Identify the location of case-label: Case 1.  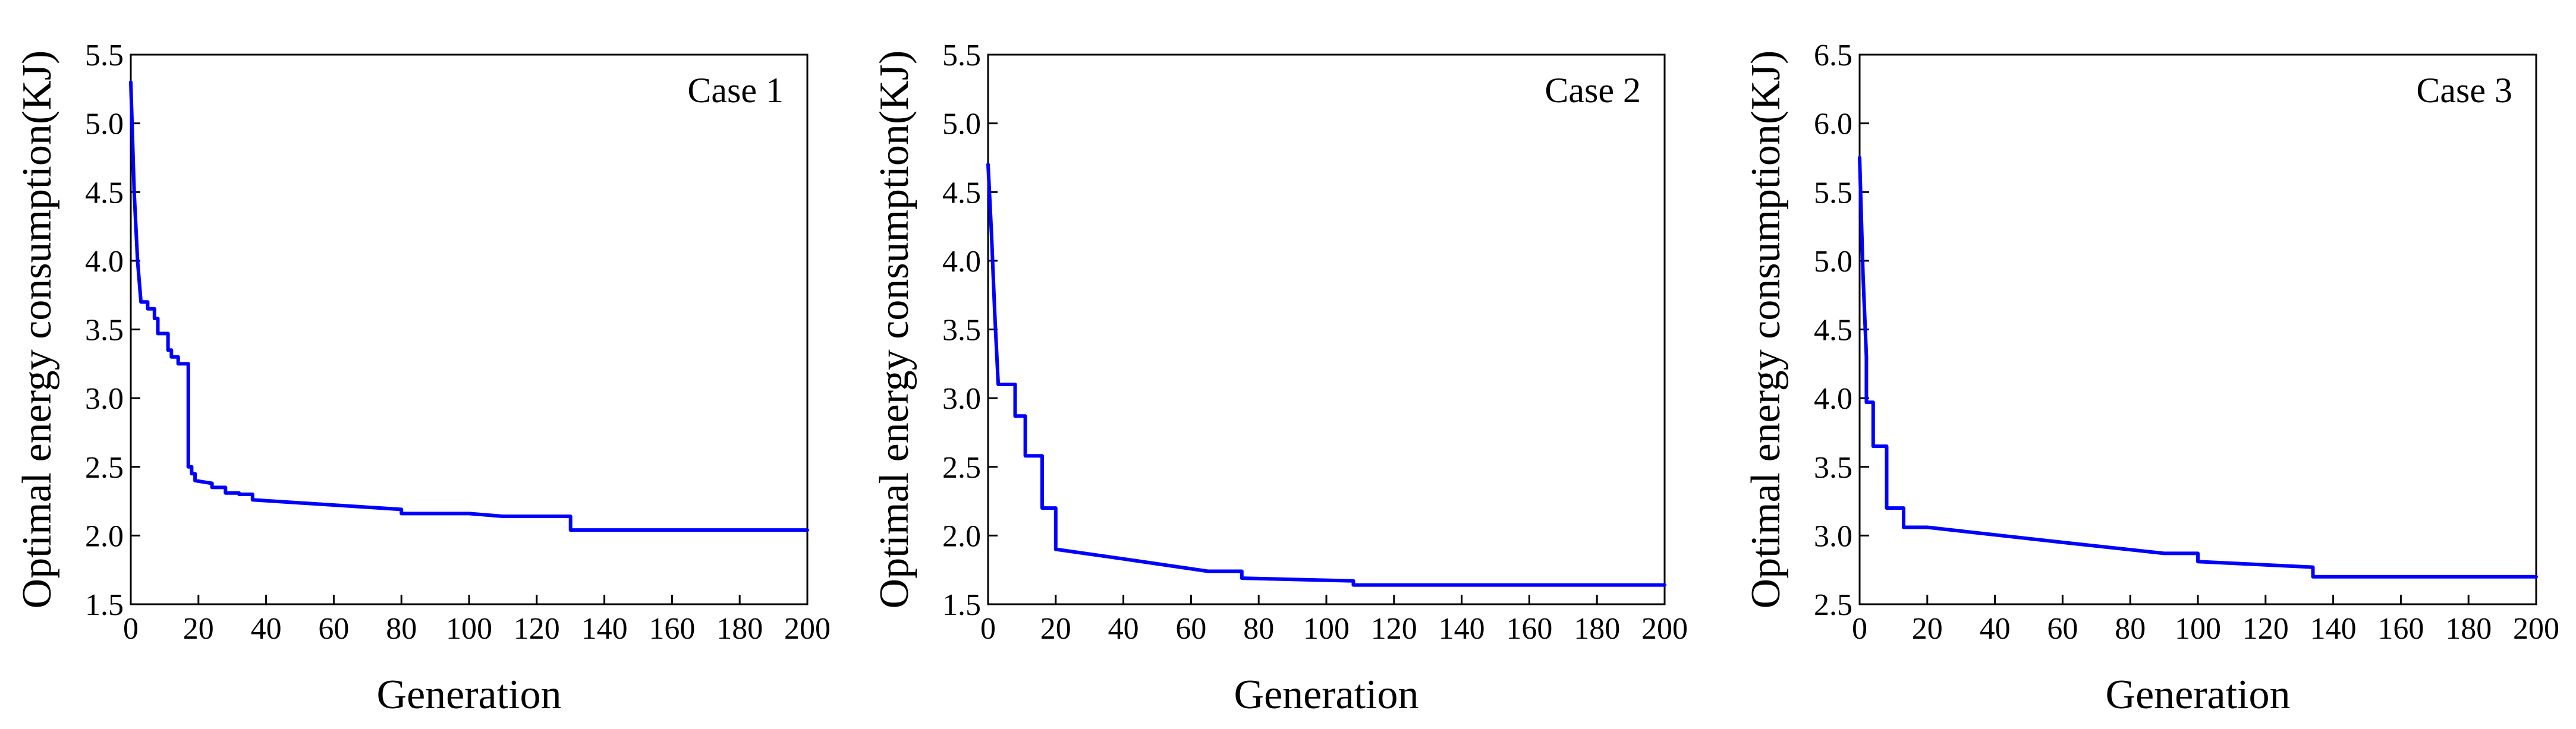
(735, 90).